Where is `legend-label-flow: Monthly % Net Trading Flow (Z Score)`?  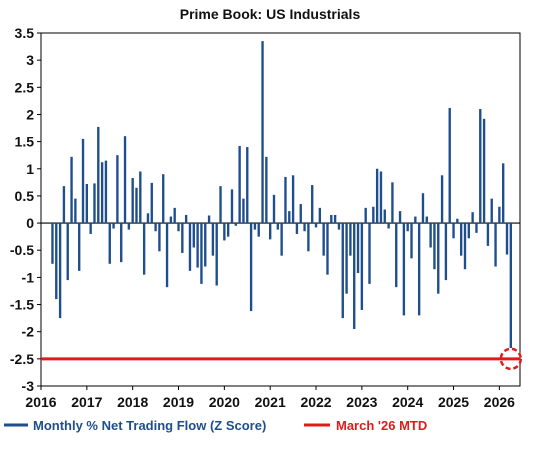
legend-label-flow: Monthly % Net Trading Flow (Z Score) is located at coordinates (149, 425).